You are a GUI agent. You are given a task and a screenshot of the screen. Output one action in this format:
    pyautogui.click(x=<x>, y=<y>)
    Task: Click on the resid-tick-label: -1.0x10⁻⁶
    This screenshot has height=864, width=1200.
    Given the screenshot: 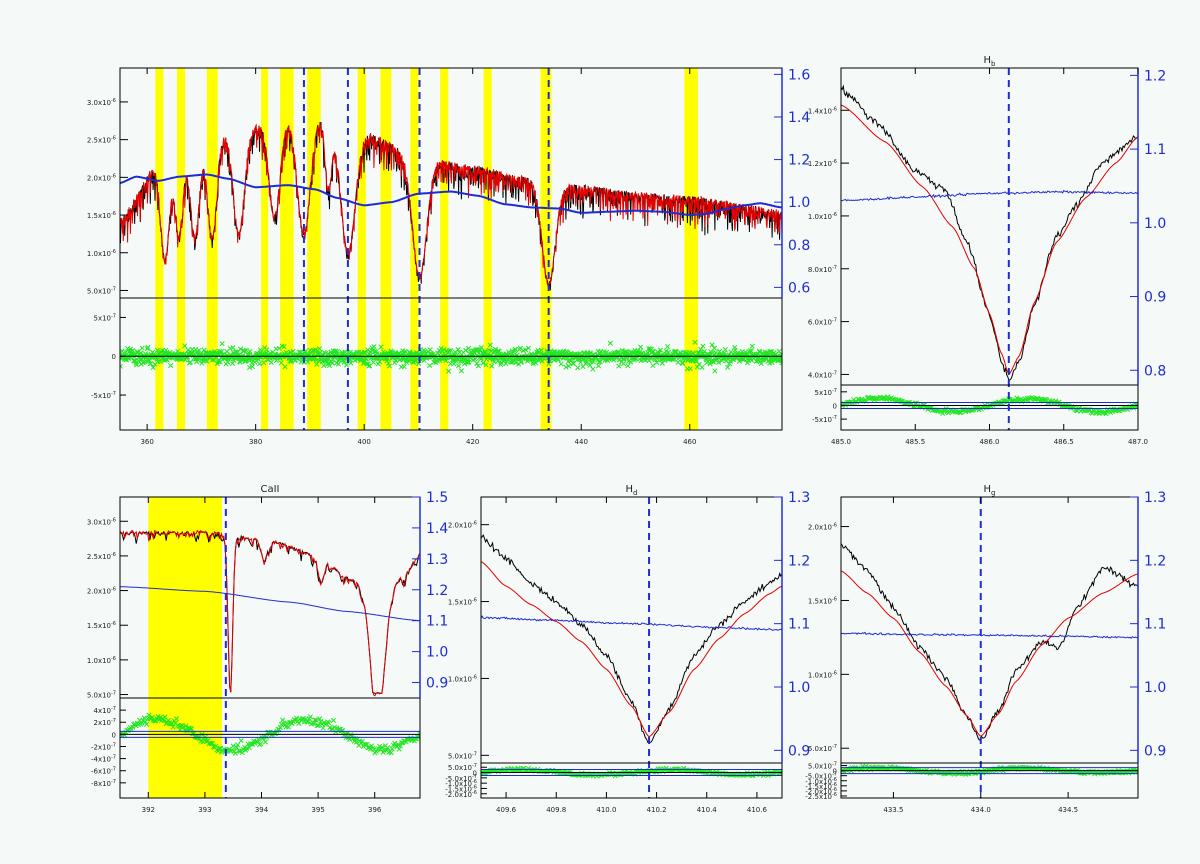 What is the action you would take?
    pyautogui.click(x=461, y=783)
    